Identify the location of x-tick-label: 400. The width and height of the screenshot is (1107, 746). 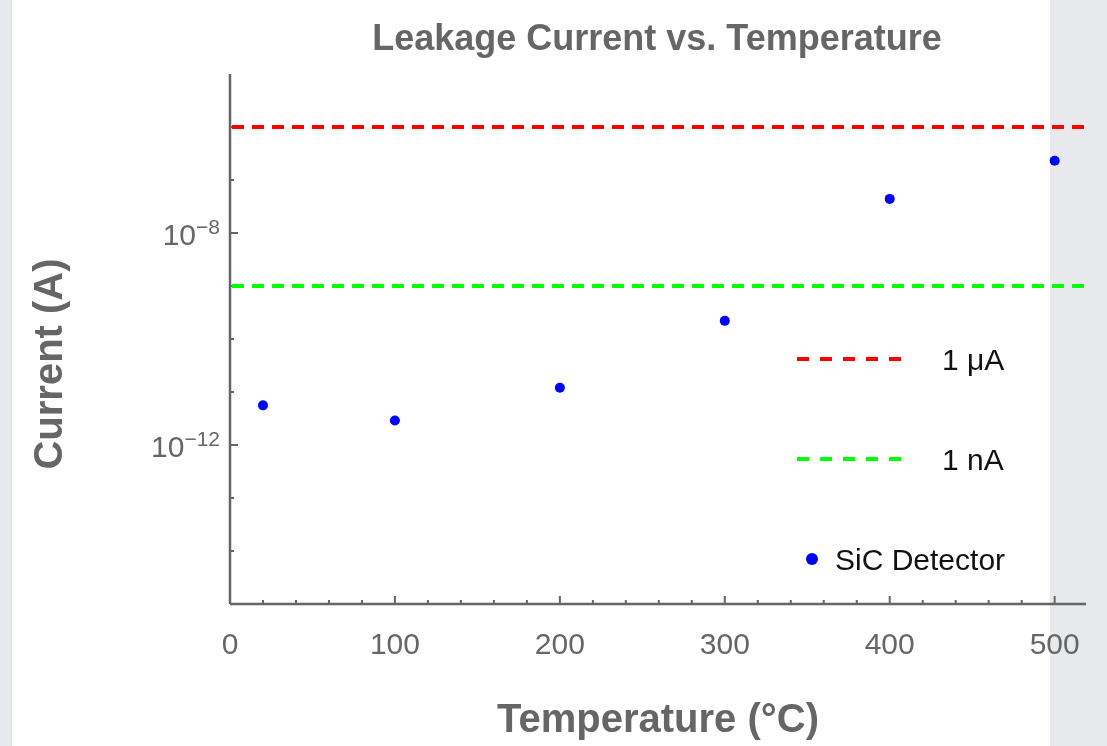
(889, 643).